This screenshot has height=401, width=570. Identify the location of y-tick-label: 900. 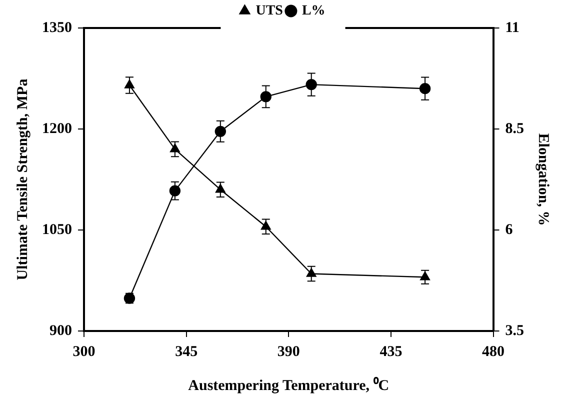
(61, 330).